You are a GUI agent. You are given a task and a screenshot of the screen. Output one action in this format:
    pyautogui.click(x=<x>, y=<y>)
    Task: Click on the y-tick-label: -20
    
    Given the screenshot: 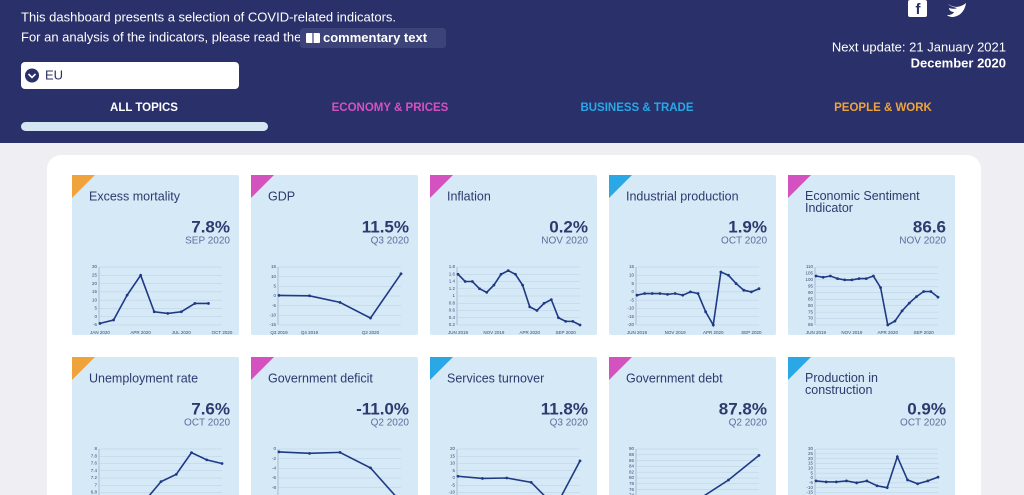 What is the action you would take?
    pyautogui.click(x=630, y=324)
    